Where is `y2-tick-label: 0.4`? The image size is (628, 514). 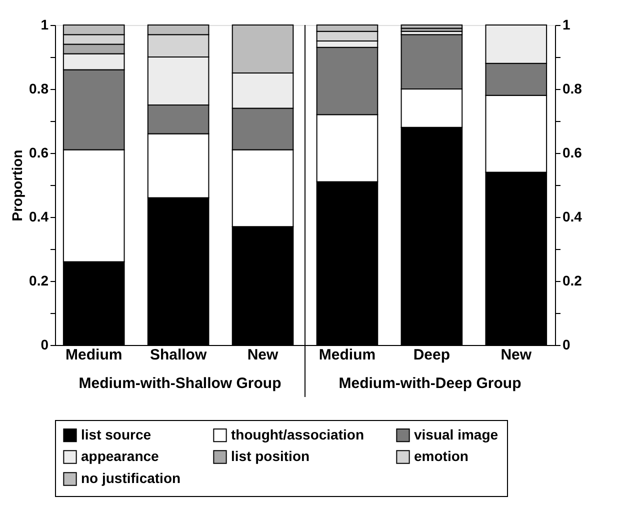
y2-tick-label: 0.4 is located at coordinates (572, 216).